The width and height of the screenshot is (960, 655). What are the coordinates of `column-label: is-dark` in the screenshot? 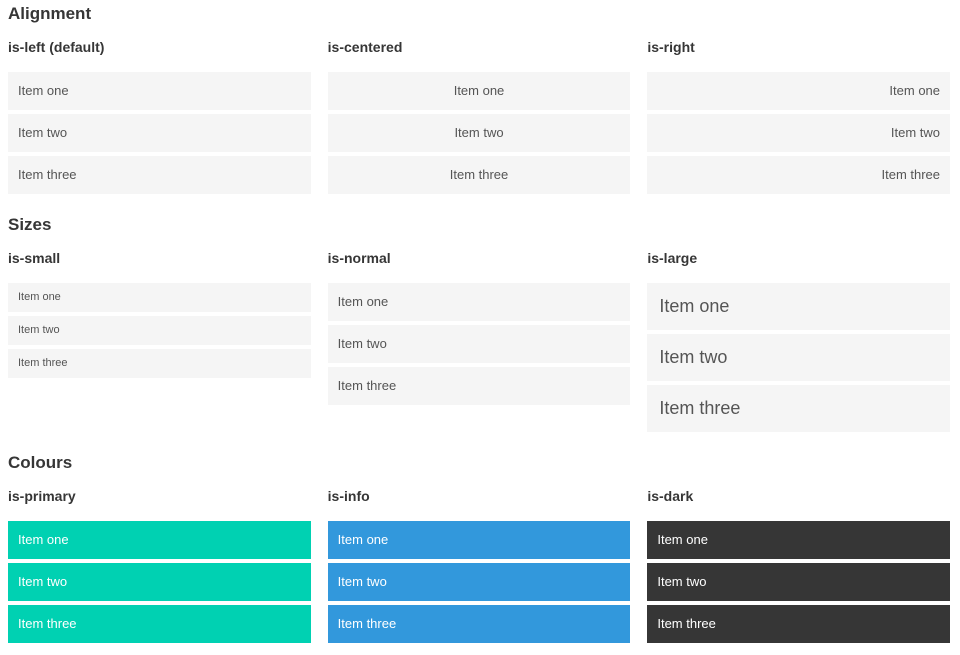 It's located at (670, 496).